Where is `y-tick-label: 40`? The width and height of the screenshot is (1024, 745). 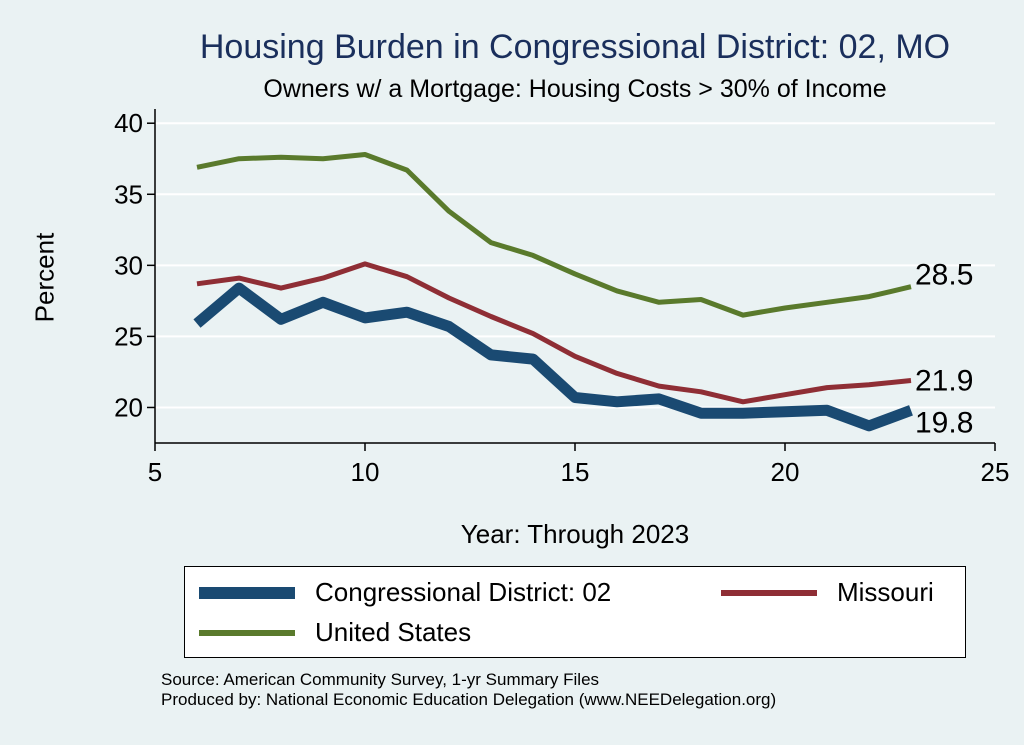
y-tick-label: 40 is located at coordinates (128, 123).